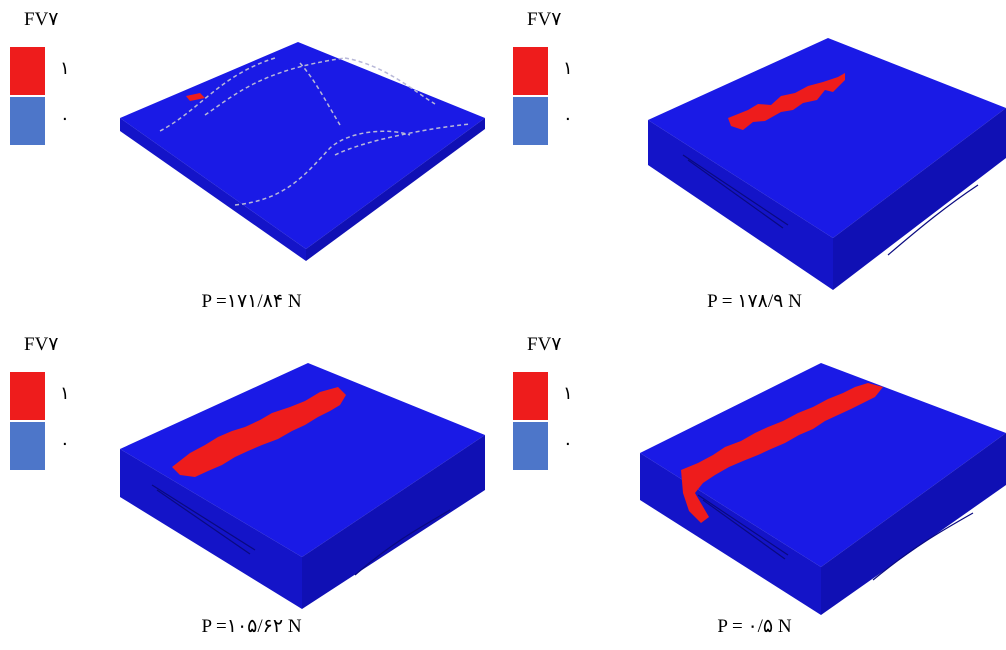 The height and width of the screenshot is (650, 1006). What do you see at coordinates (754, 301) in the screenshot?
I see `load-caption: P = ۱۷۸/۹ N` at bounding box center [754, 301].